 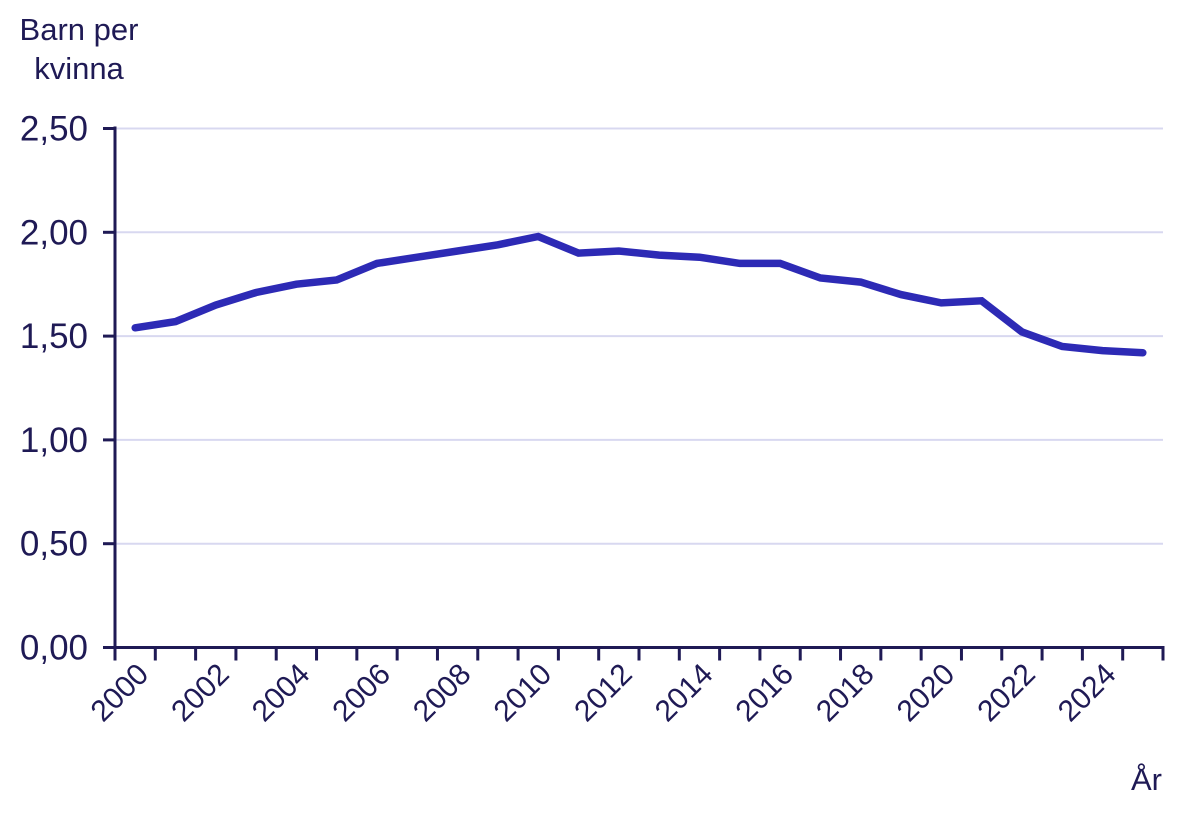 What do you see at coordinates (54, 129) in the screenshot?
I see `y-tick-label: 2,50` at bounding box center [54, 129].